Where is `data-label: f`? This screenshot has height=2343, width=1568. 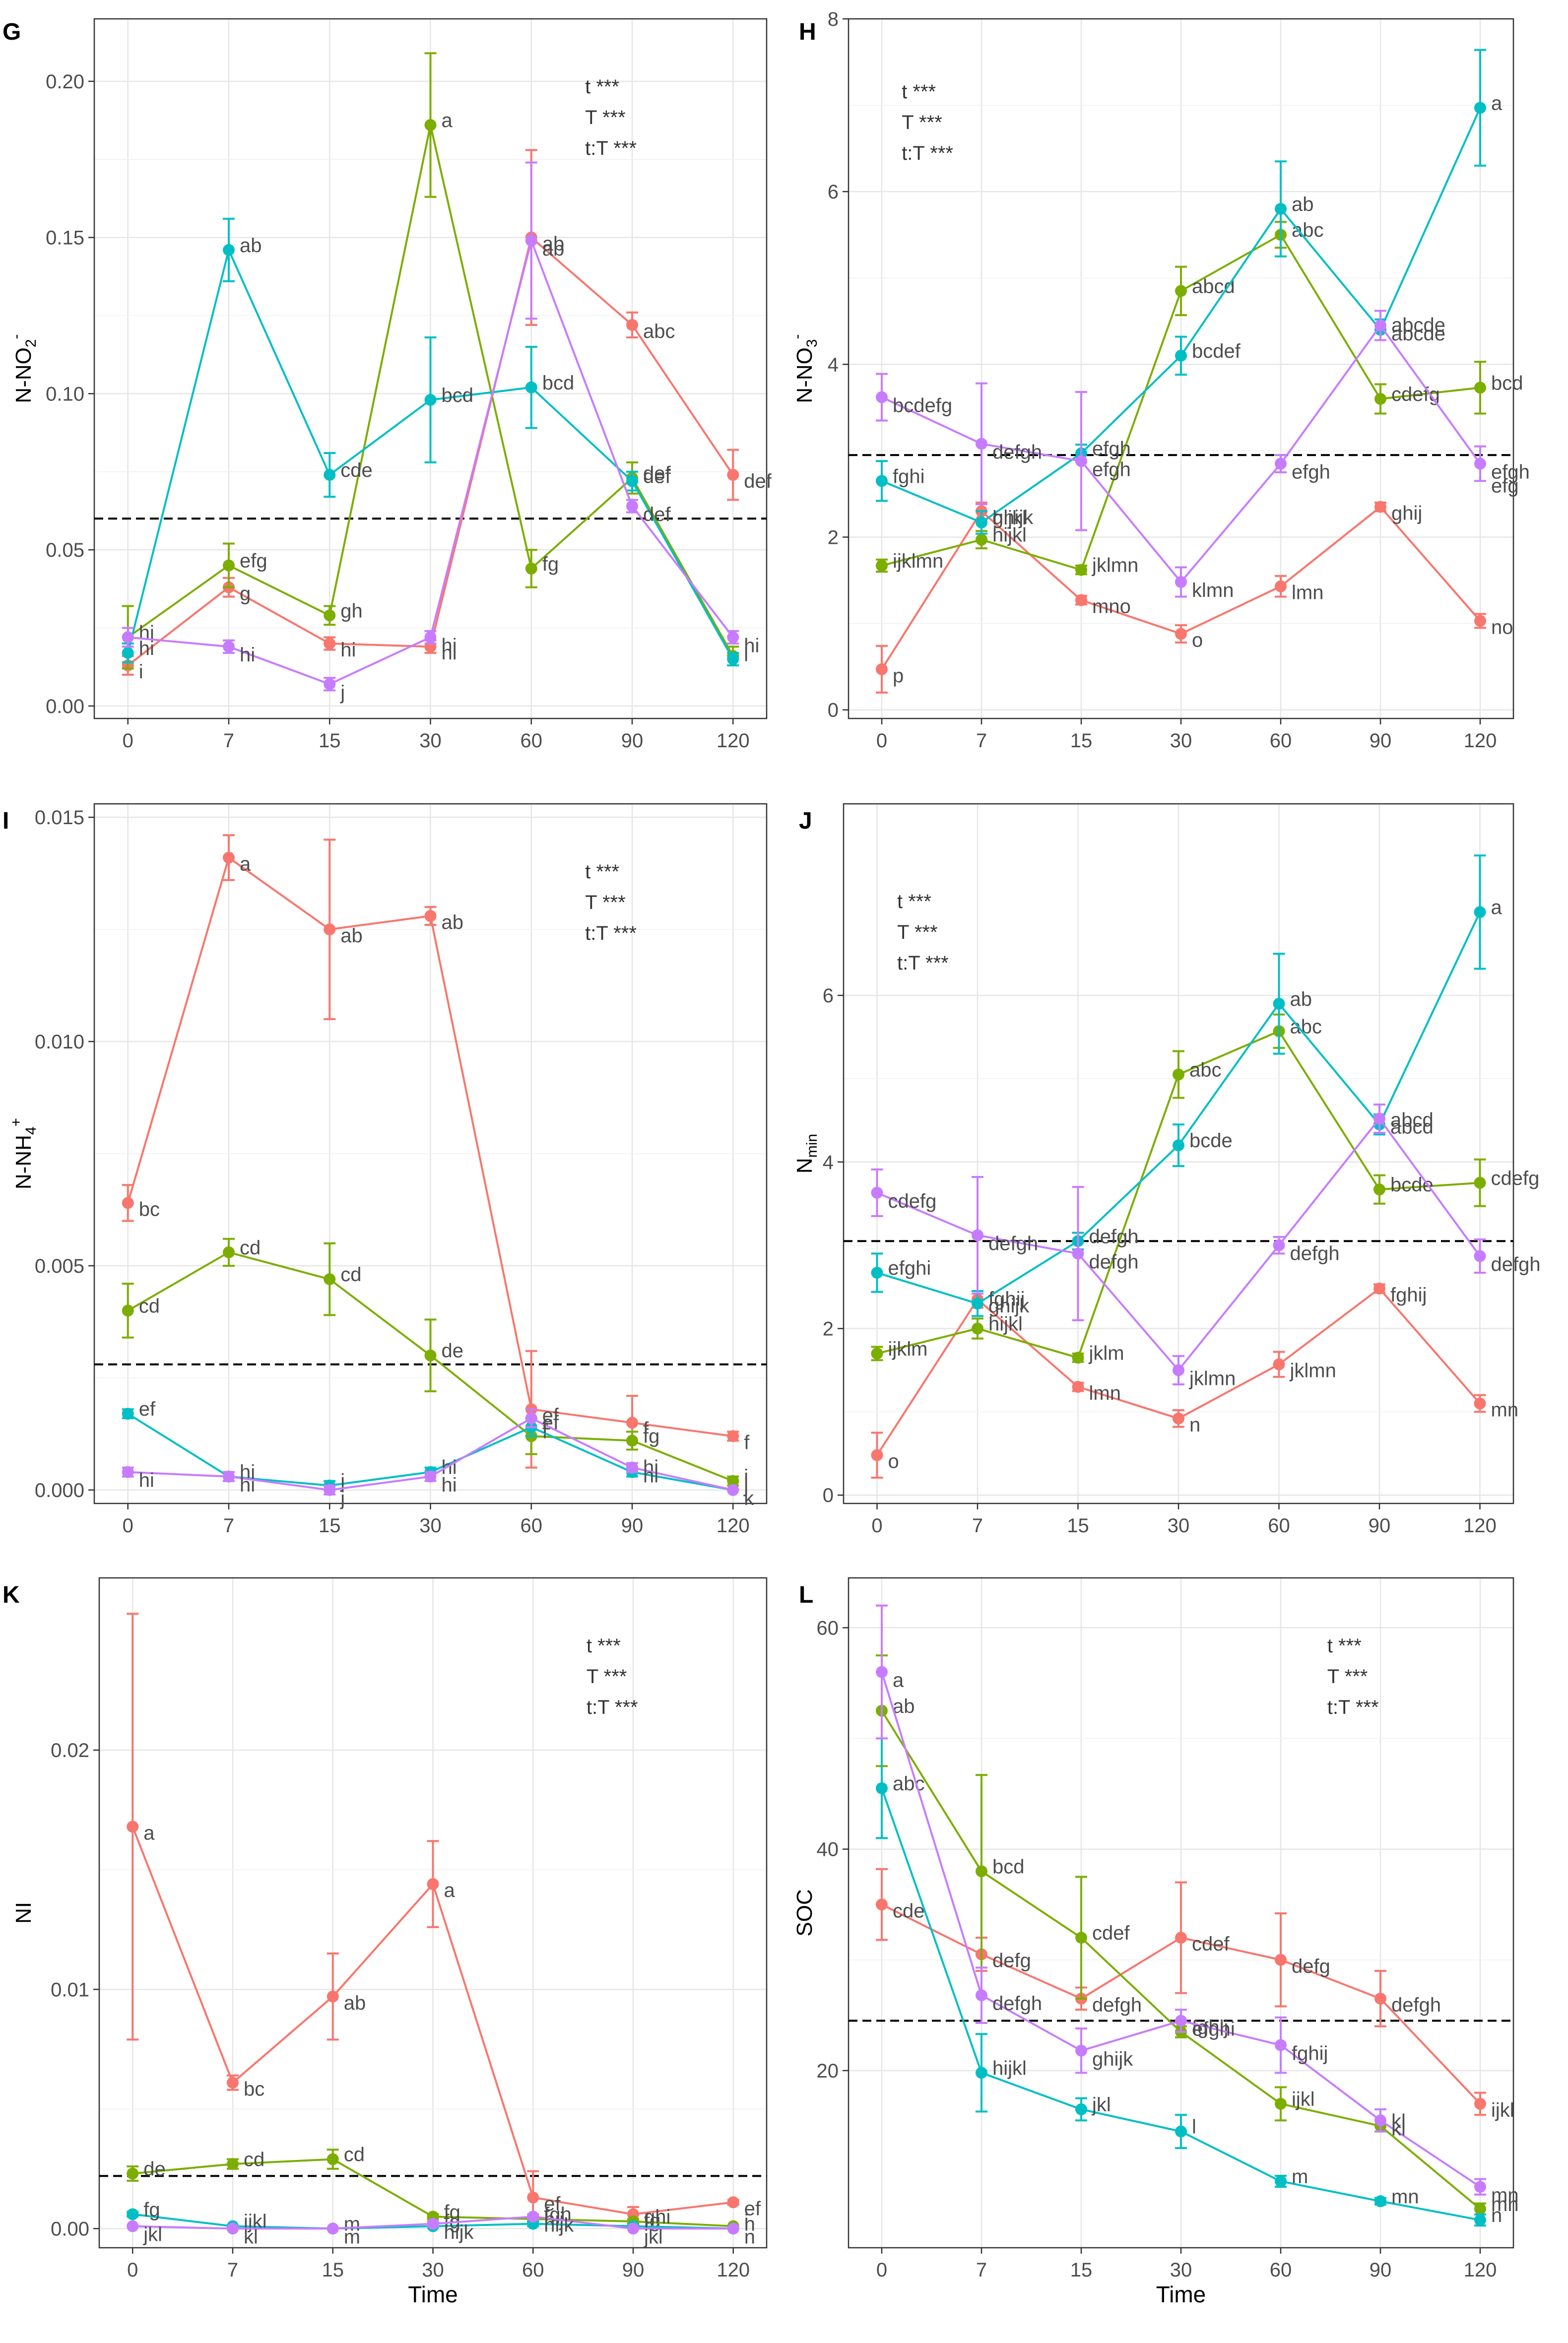 data-label: f is located at coordinates (646, 1429).